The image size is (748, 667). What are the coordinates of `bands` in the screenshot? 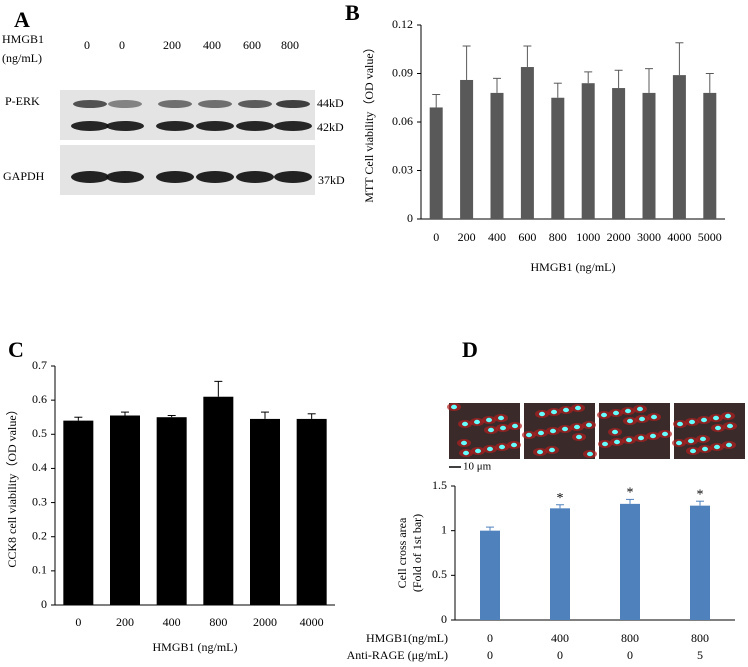 It's located at (191, 141).